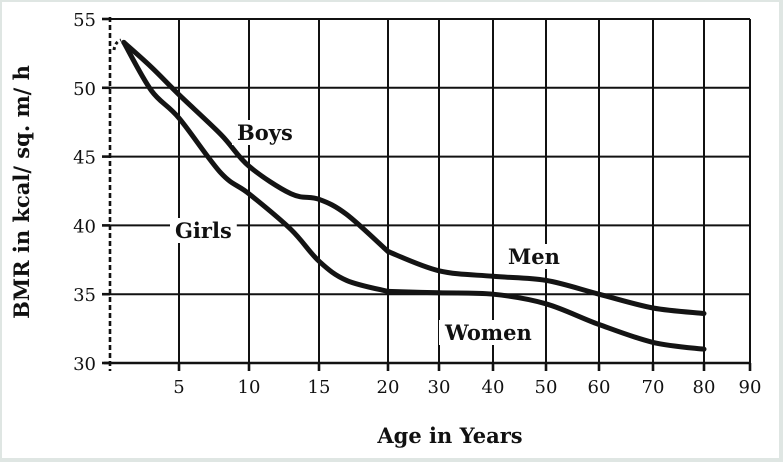 This screenshot has height=462, width=783. I want to click on y-tick-label: 50, so click(84, 89).